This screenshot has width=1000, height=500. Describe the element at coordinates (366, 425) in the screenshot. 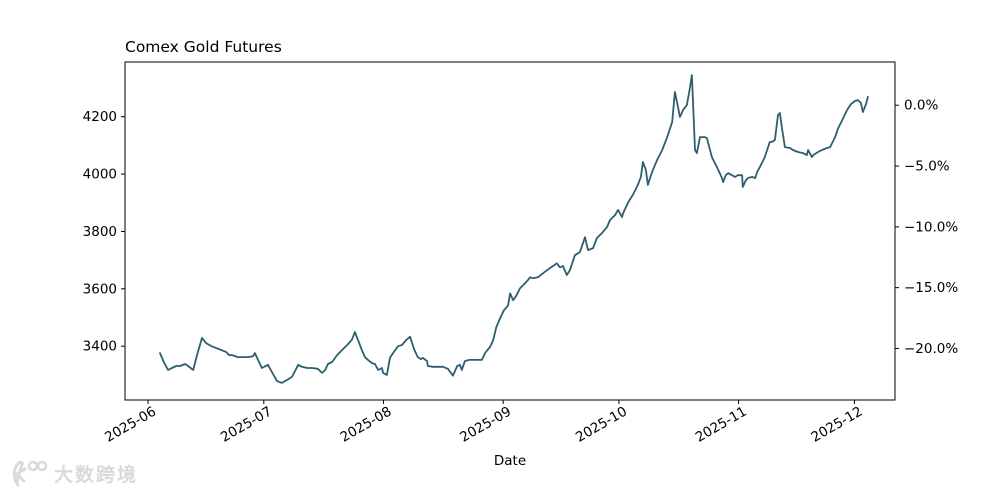

I see `x-tick-label: 2025-08` at that location.